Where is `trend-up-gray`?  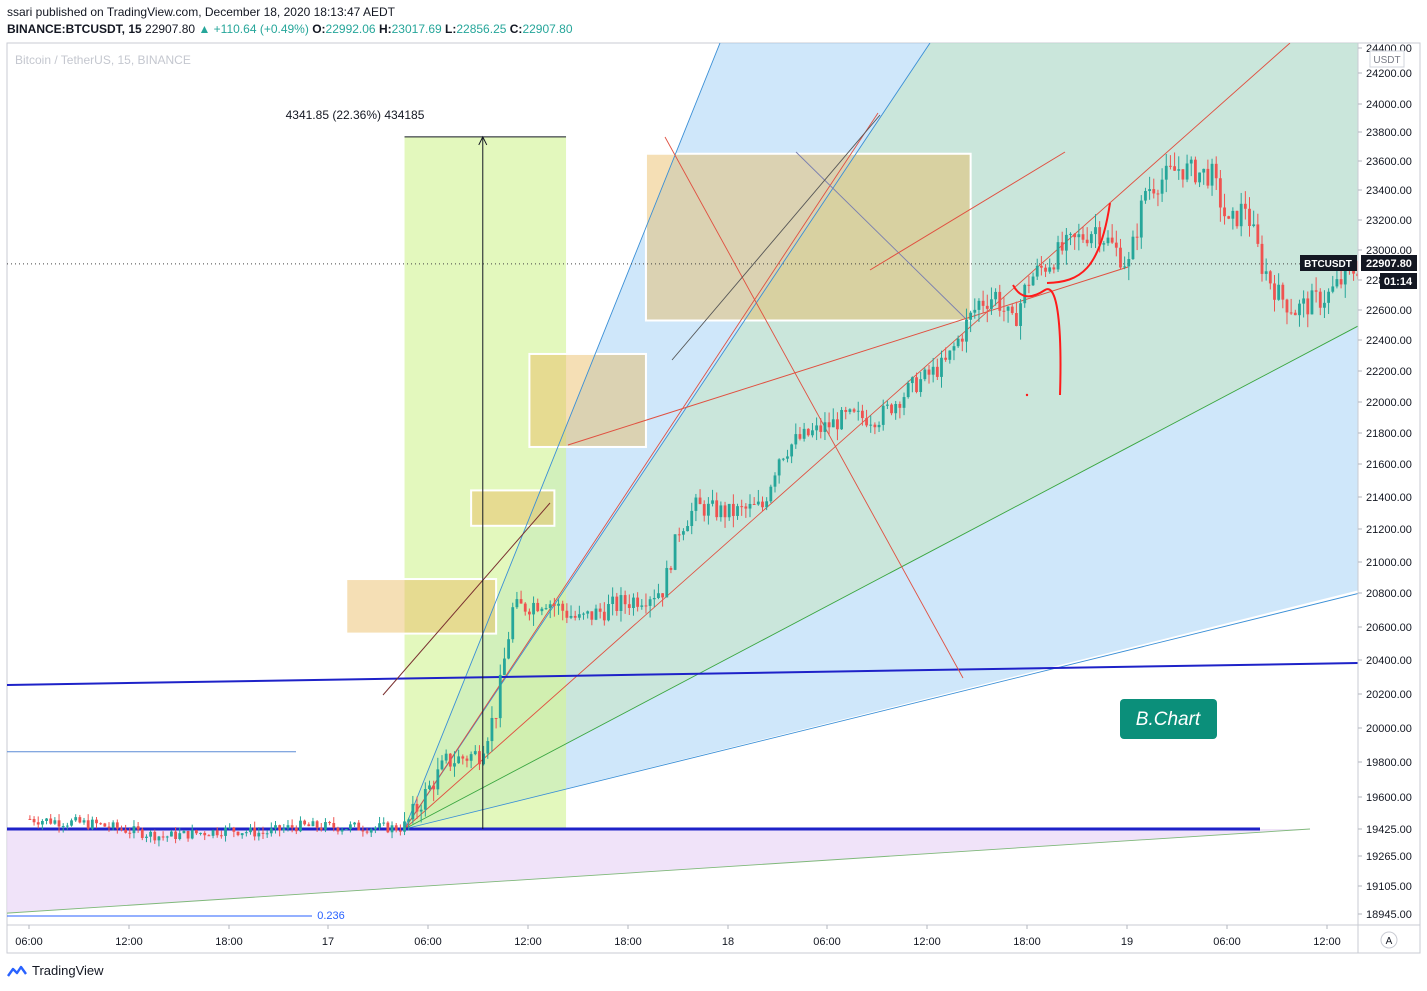 trend-up-gray is located at coordinates (776, 237).